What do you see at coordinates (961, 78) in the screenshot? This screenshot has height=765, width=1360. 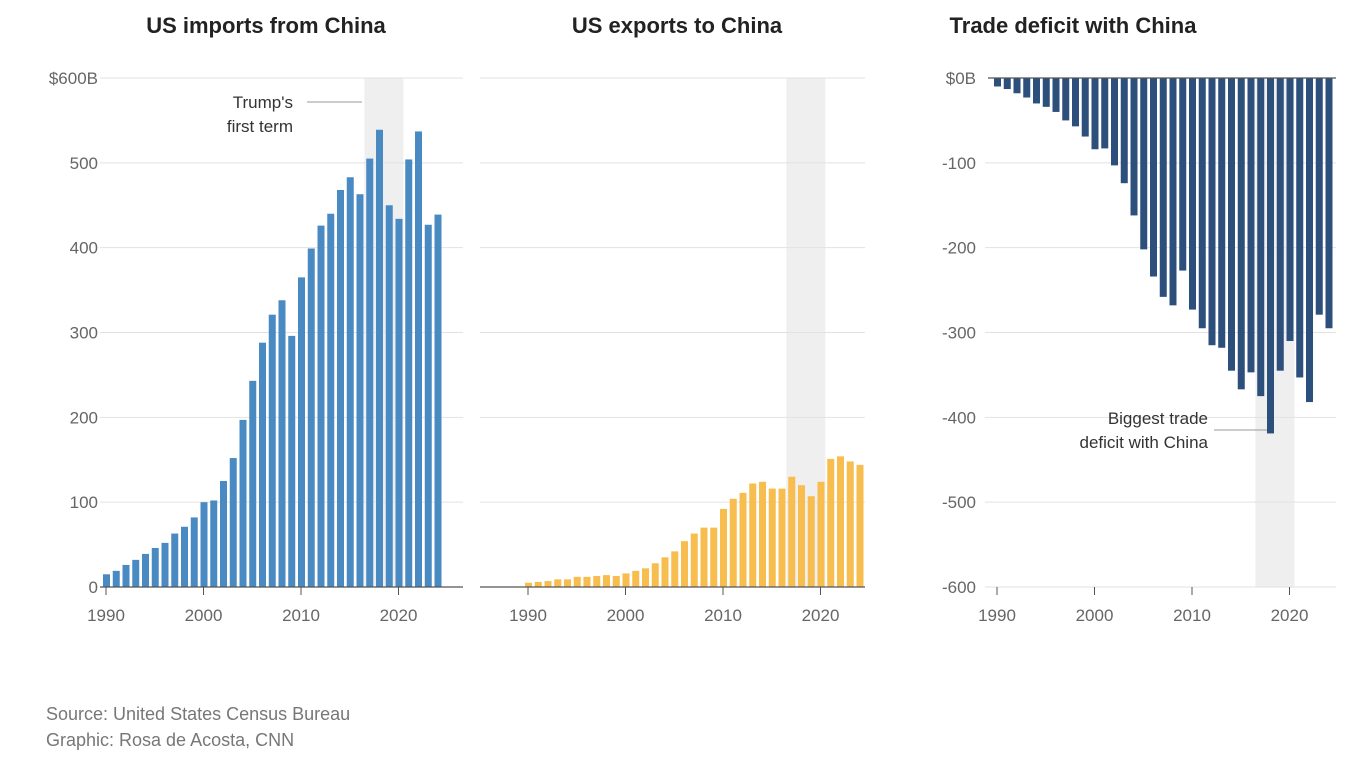 I see `deficit-ytick-label: $0B` at bounding box center [961, 78].